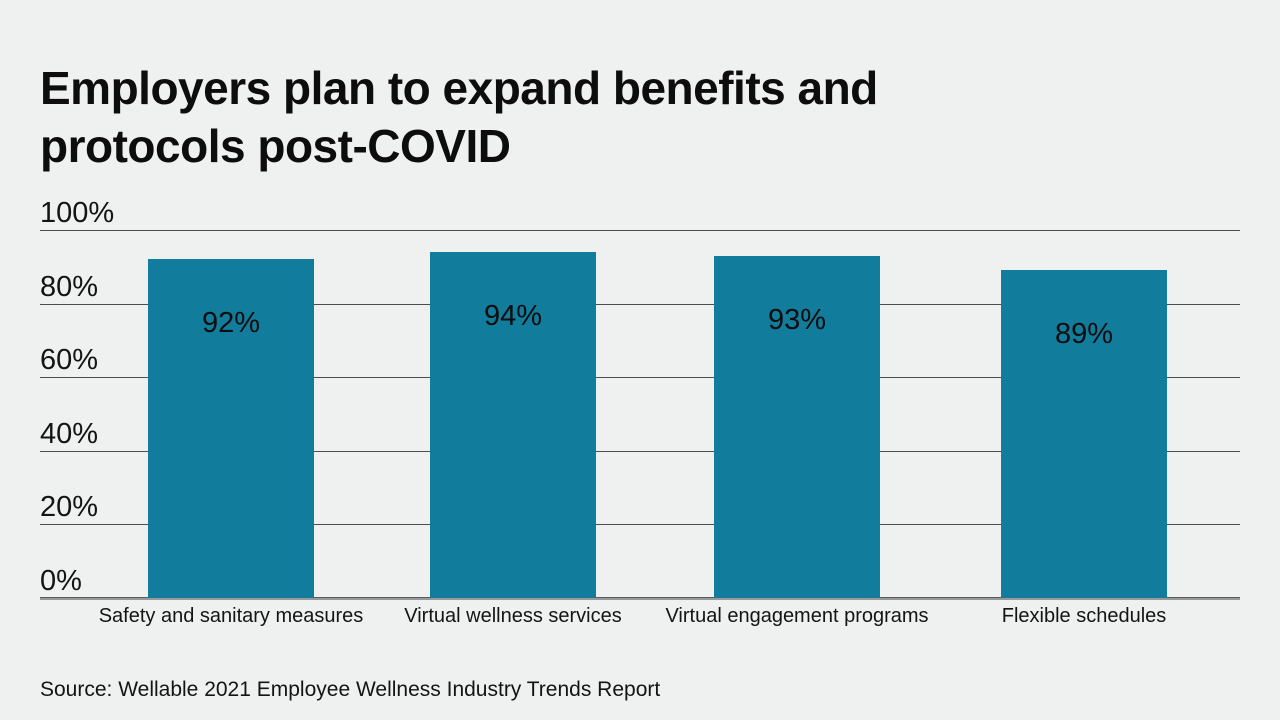  I want to click on gridline-80%, so click(640, 304).